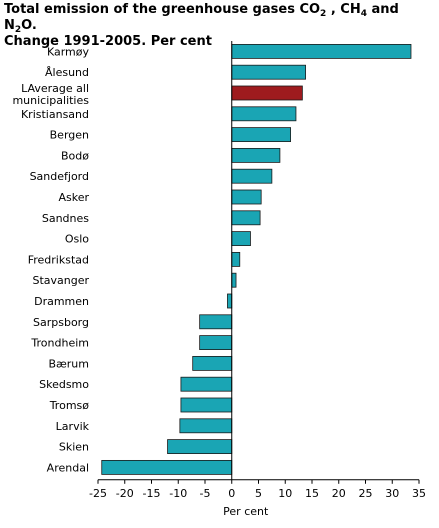  What do you see at coordinates (216, 343) in the screenshot?
I see `bar-trondheim` at bounding box center [216, 343].